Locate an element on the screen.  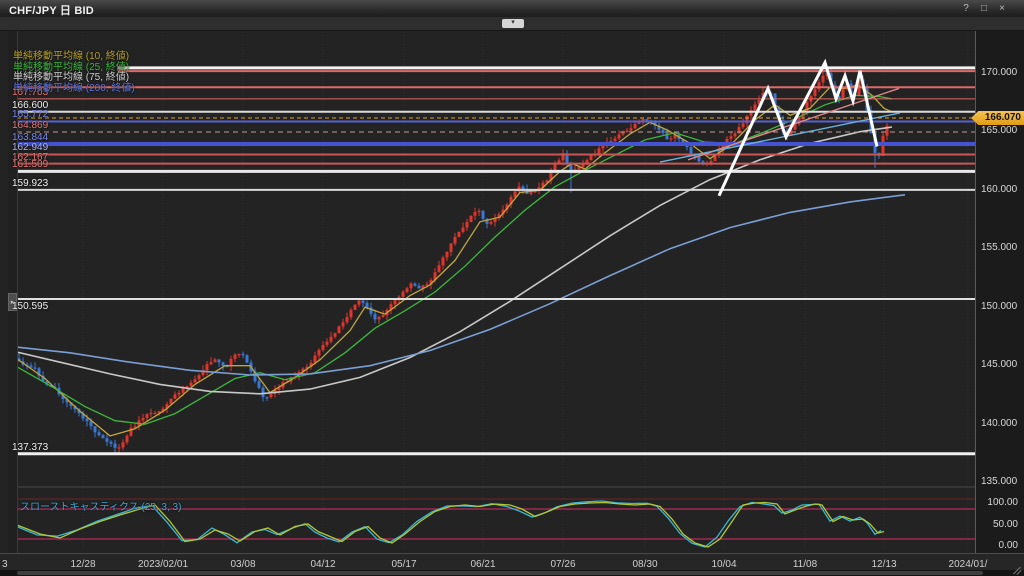
resize-grip is located at coordinates (1017, 570).